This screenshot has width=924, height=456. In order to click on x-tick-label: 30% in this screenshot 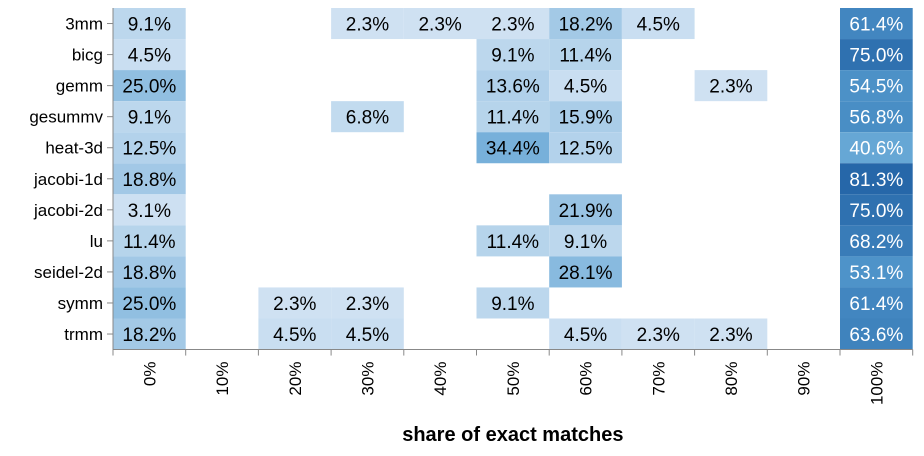, I will do `click(367, 379)`.